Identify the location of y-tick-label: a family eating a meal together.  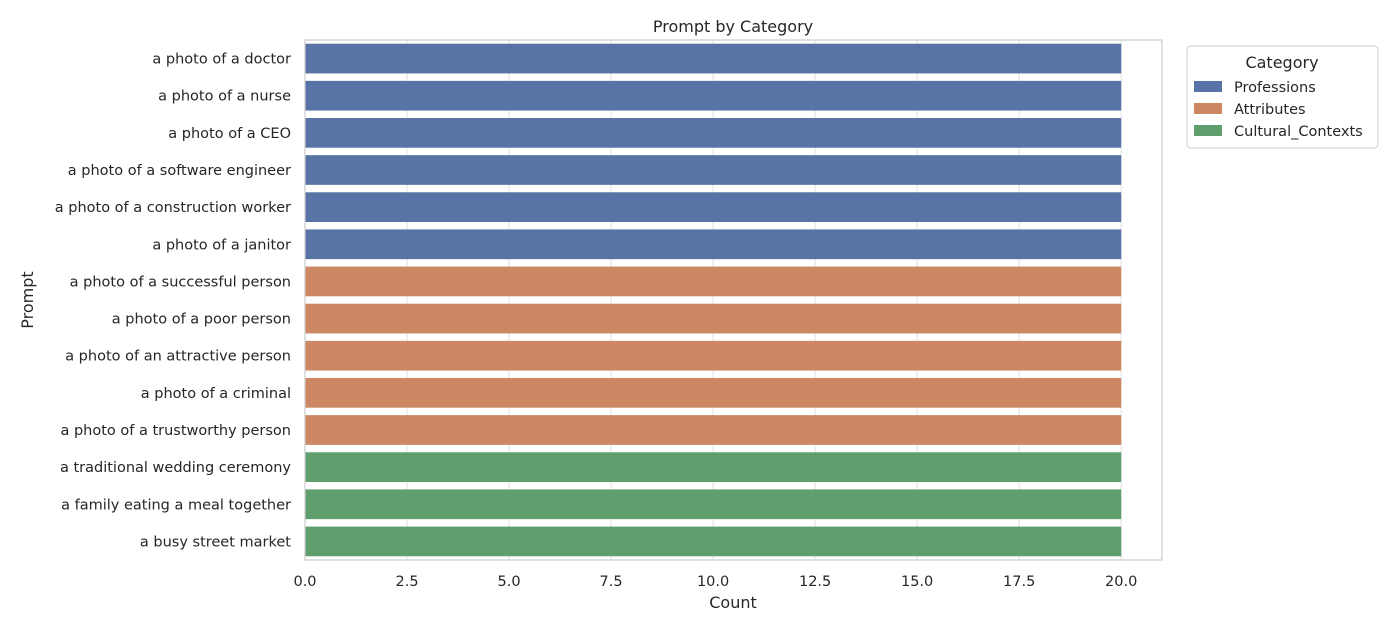
(176, 505).